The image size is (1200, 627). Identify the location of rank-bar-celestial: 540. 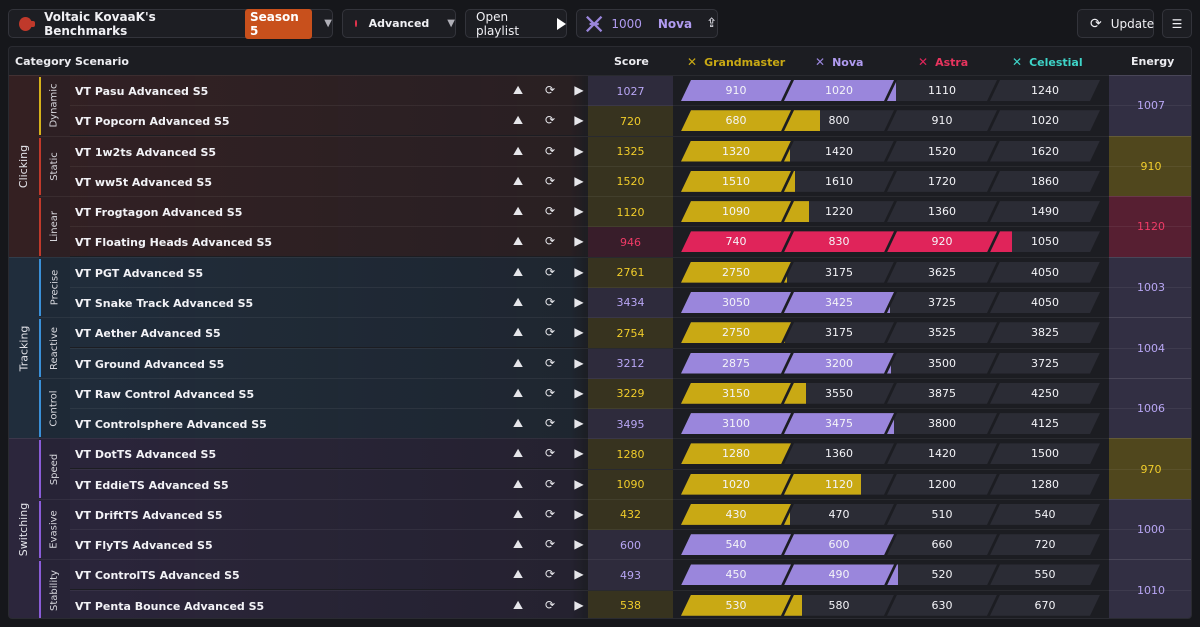
(1045, 514).